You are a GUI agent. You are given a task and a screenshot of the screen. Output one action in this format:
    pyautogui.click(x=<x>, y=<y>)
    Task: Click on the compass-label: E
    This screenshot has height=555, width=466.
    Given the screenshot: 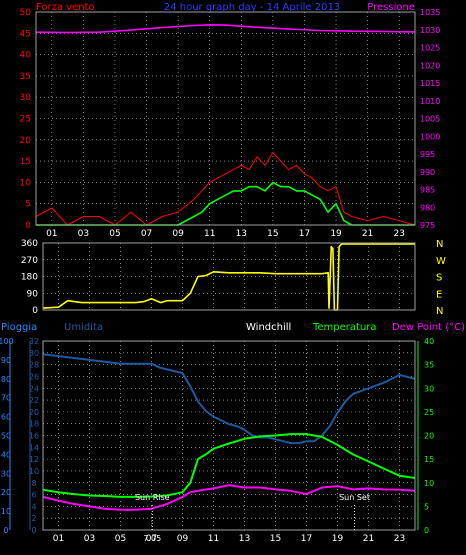 What is the action you would take?
    pyautogui.click(x=439, y=294)
    